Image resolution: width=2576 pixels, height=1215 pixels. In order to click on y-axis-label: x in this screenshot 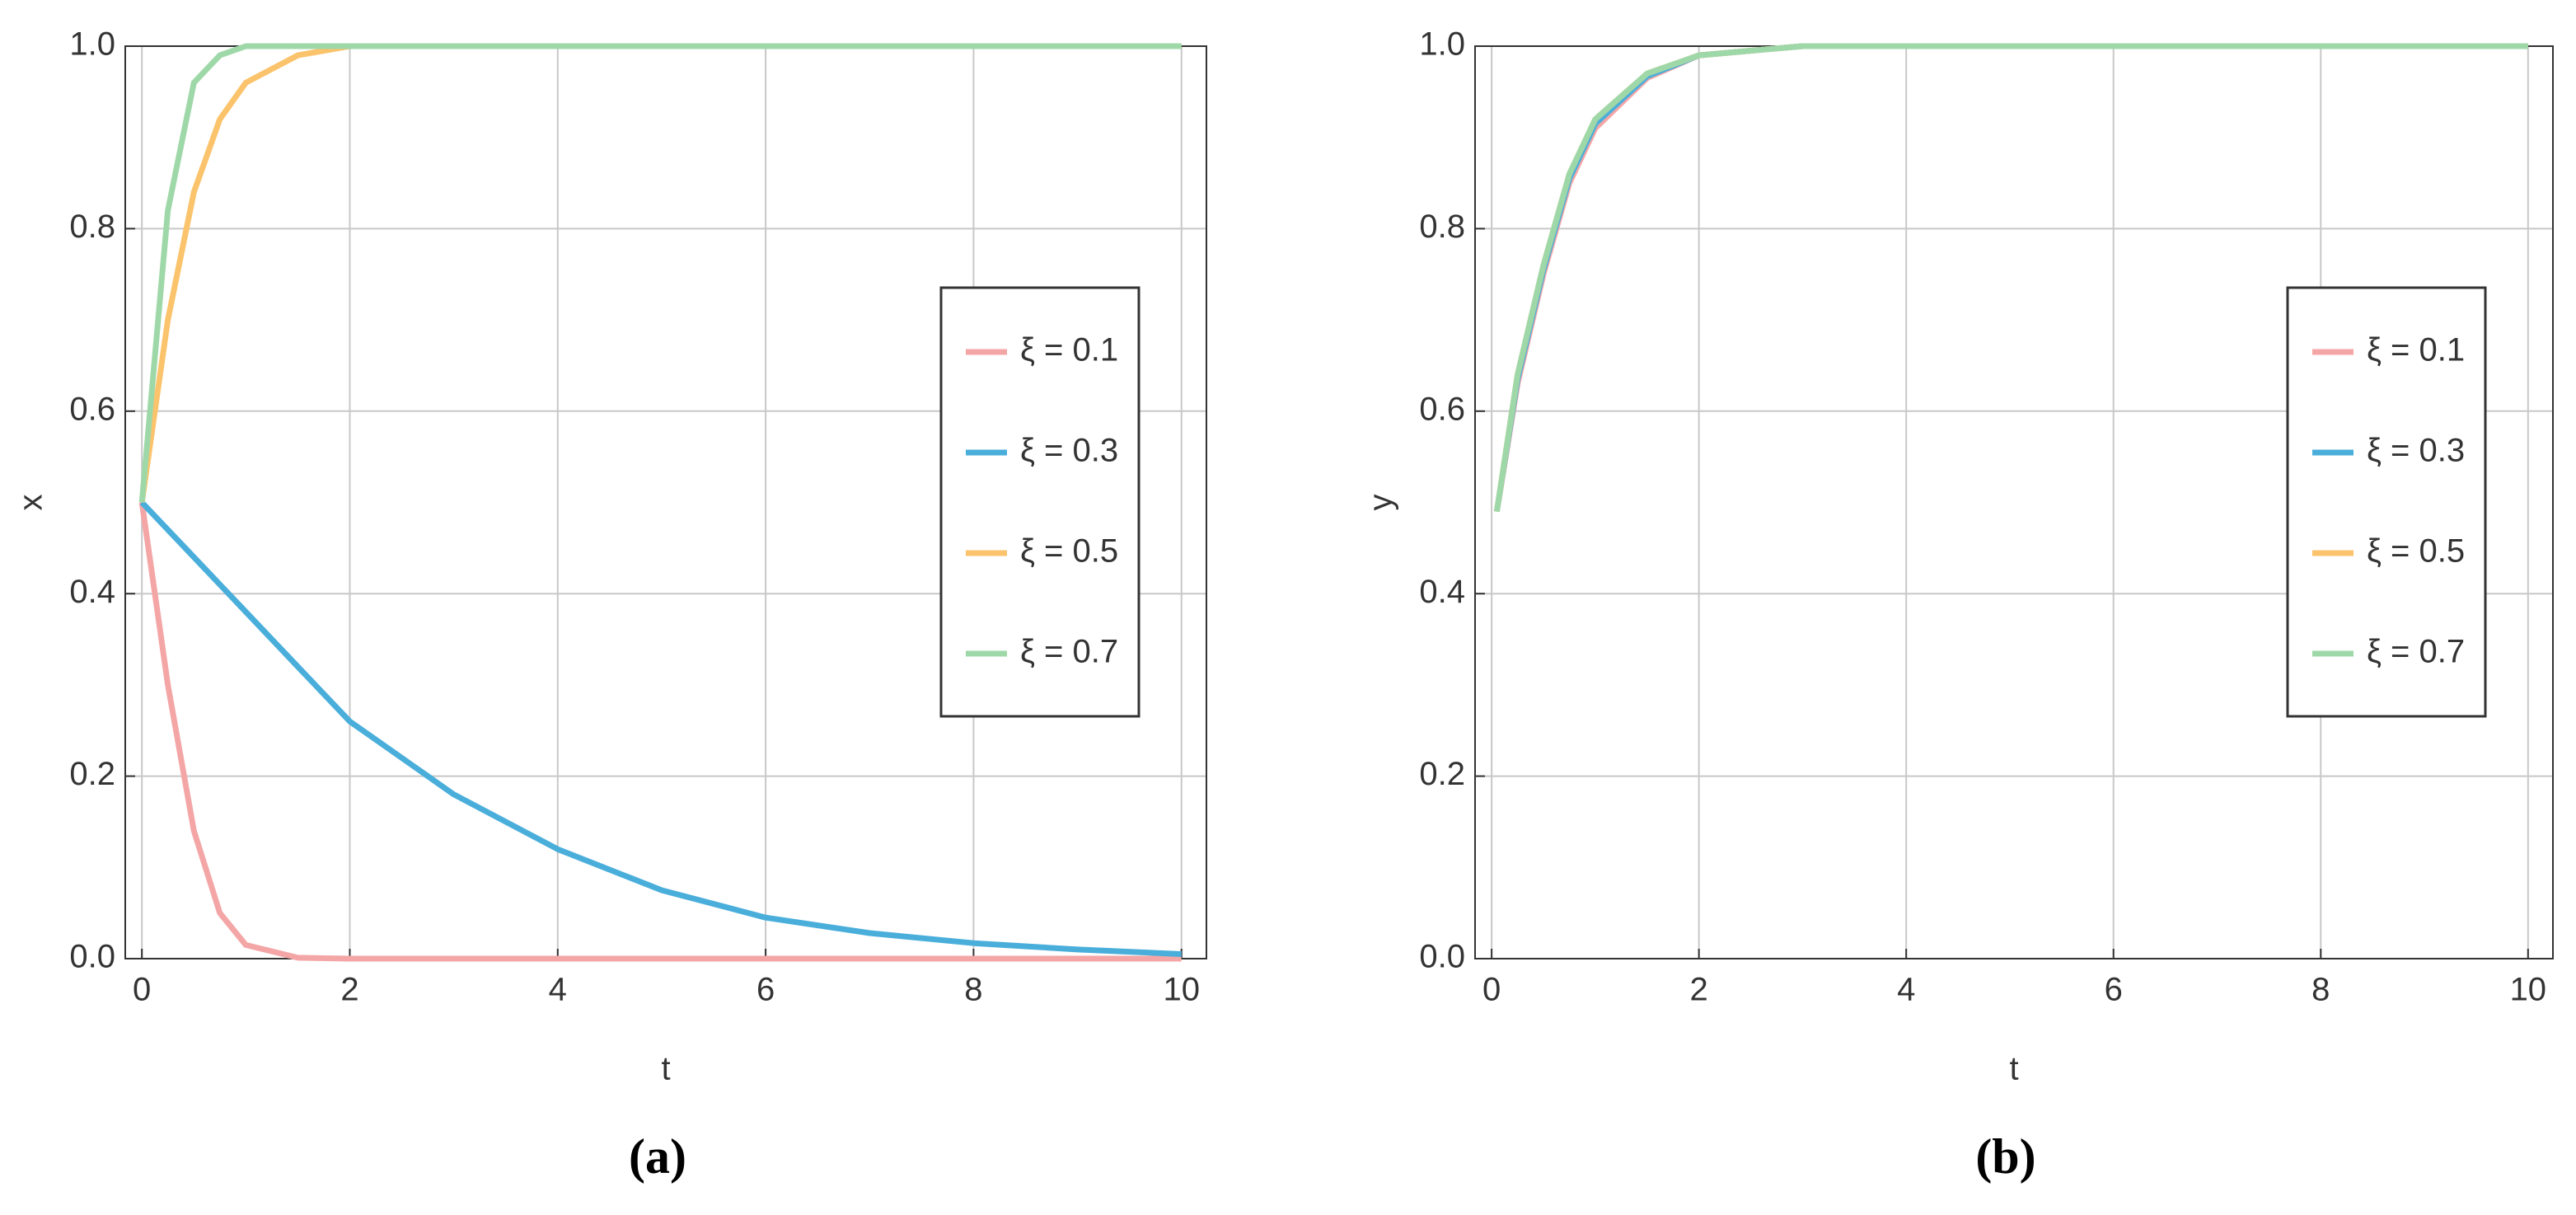, I will do `click(31, 503)`.